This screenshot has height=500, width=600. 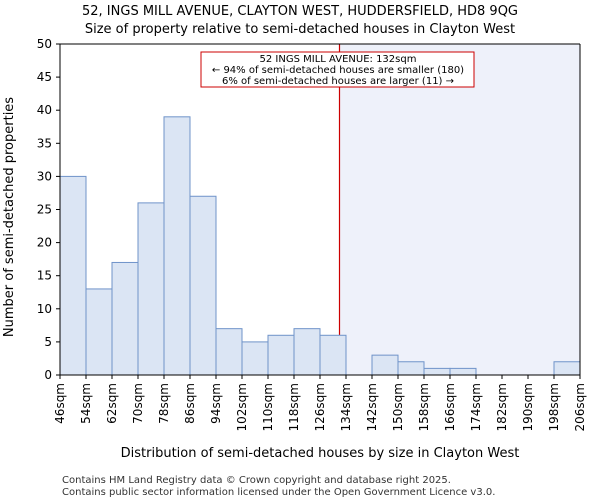 I want to click on y-tick-label: 15, so click(x=44, y=276).